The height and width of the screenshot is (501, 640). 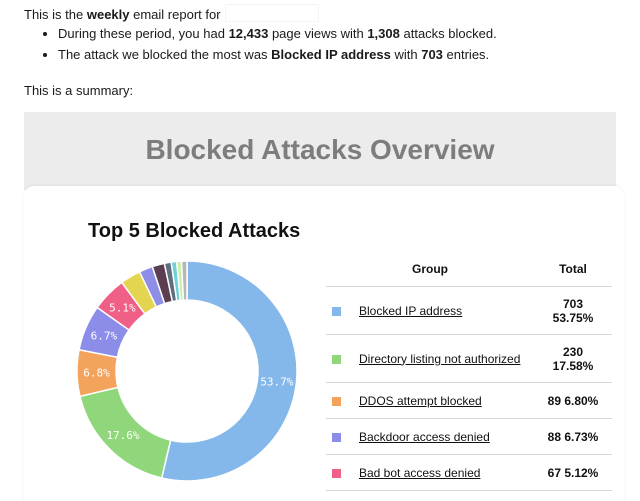 I want to click on report-lead: This is the weekly email report for, so click(x=171, y=13).